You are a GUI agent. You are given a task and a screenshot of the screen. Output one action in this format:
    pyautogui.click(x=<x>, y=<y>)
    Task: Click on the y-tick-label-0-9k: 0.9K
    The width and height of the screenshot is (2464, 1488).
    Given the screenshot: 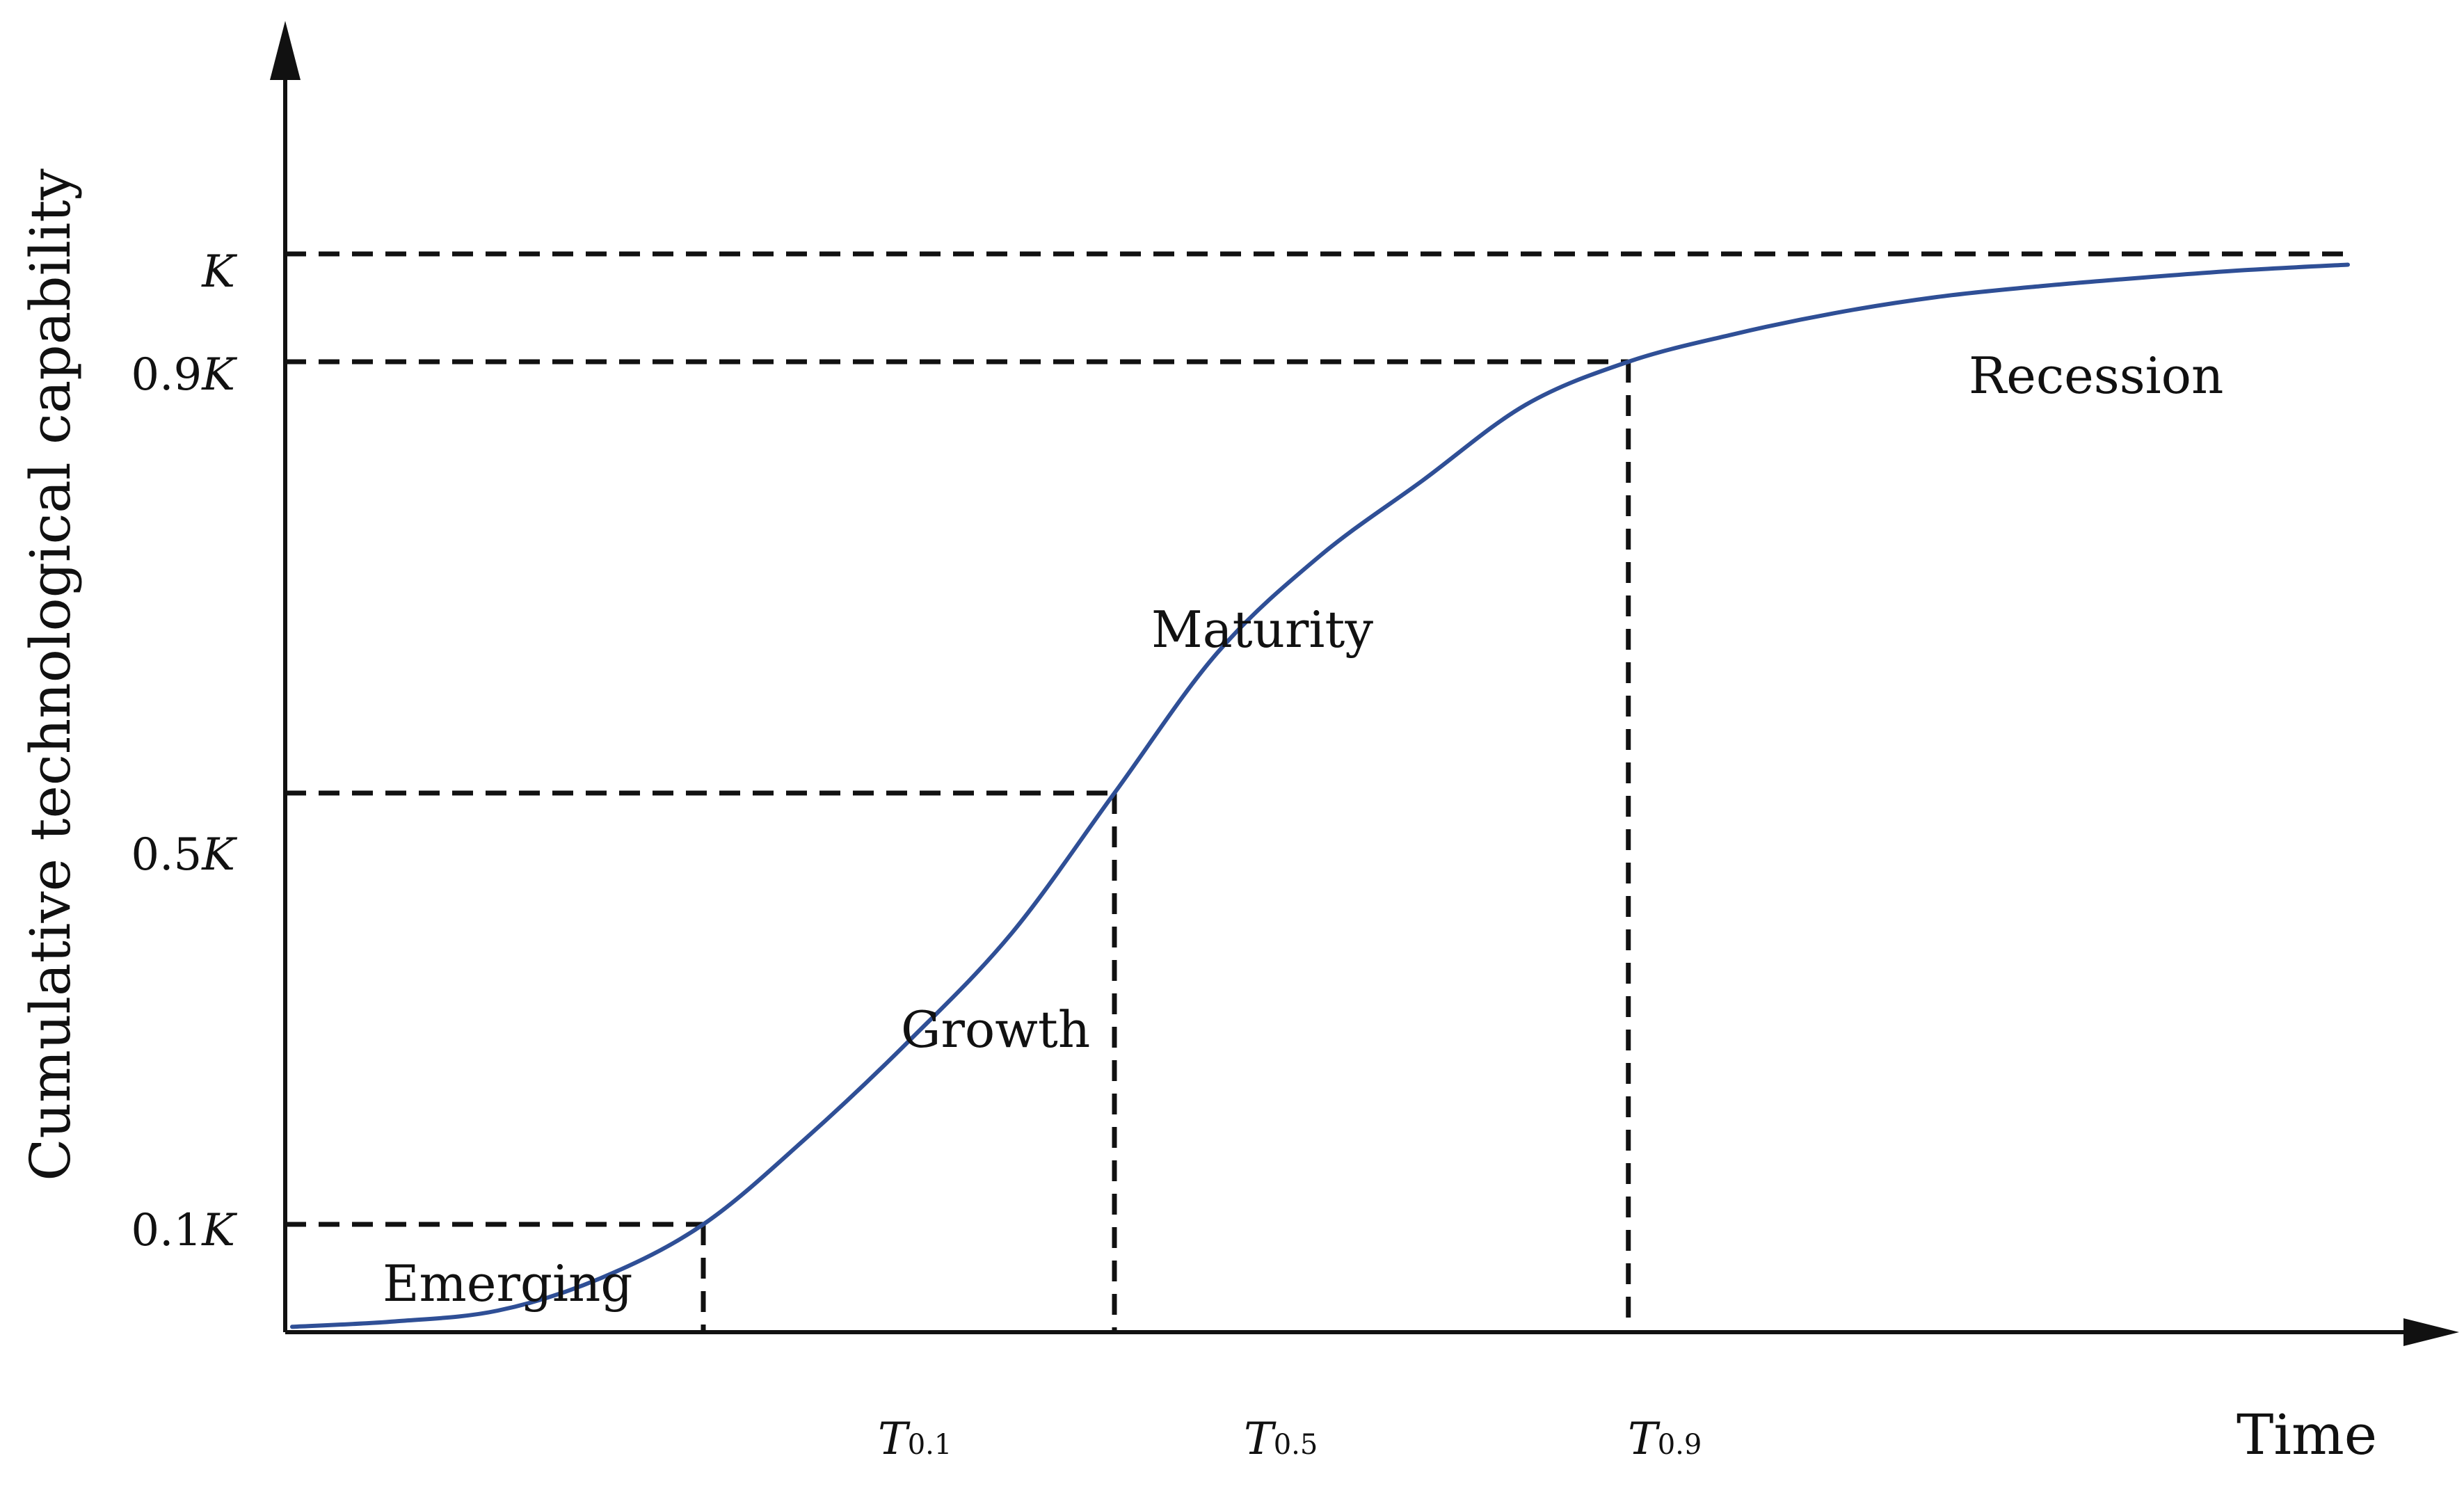 What is the action you would take?
    pyautogui.click(x=184, y=375)
    